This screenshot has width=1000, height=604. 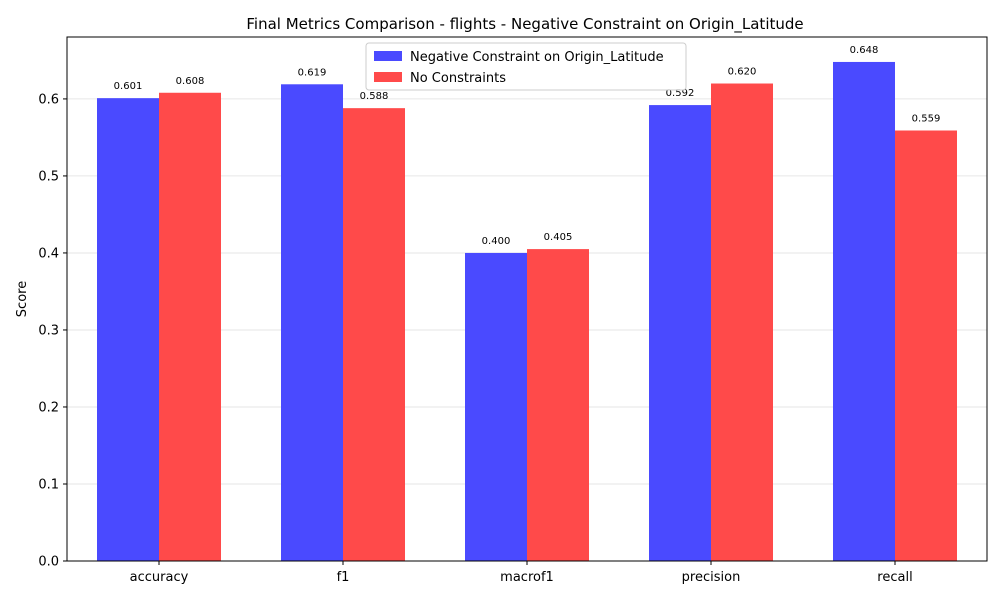 What do you see at coordinates (894, 577) in the screenshot?
I see `x-tick-label: recall` at bounding box center [894, 577].